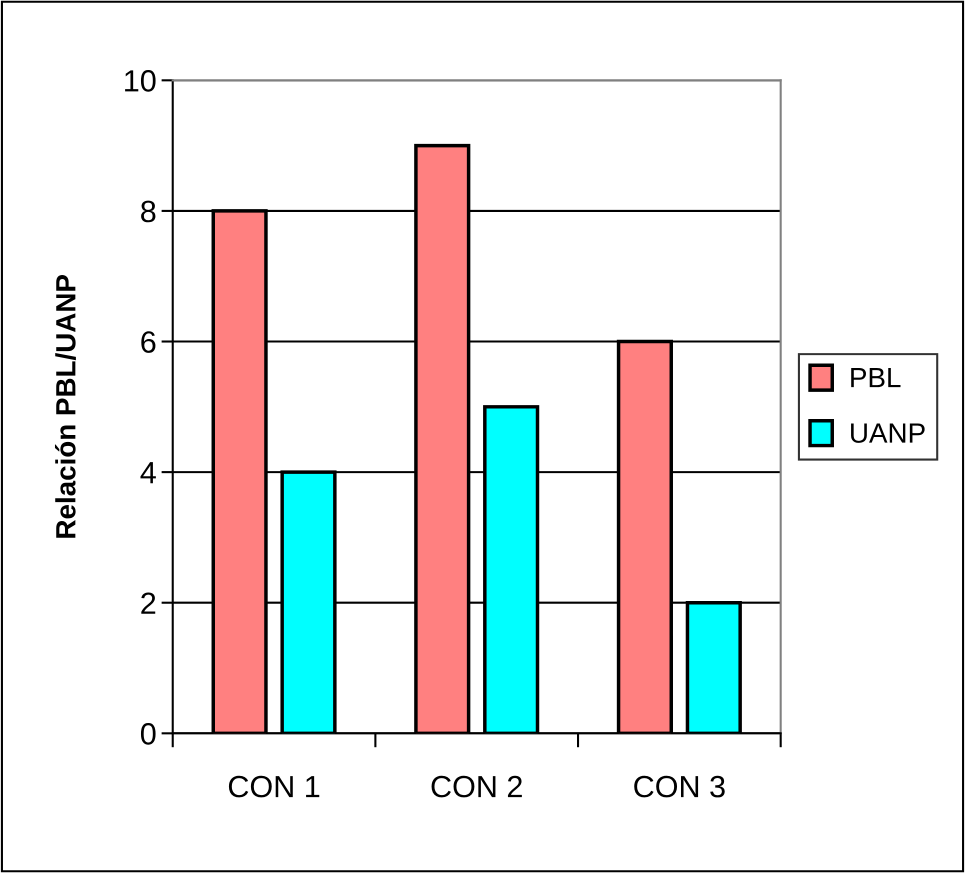 The height and width of the screenshot is (873, 965). Describe the element at coordinates (274, 787) in the screenshot. I see `x-tick-label: CON 1` at that location.